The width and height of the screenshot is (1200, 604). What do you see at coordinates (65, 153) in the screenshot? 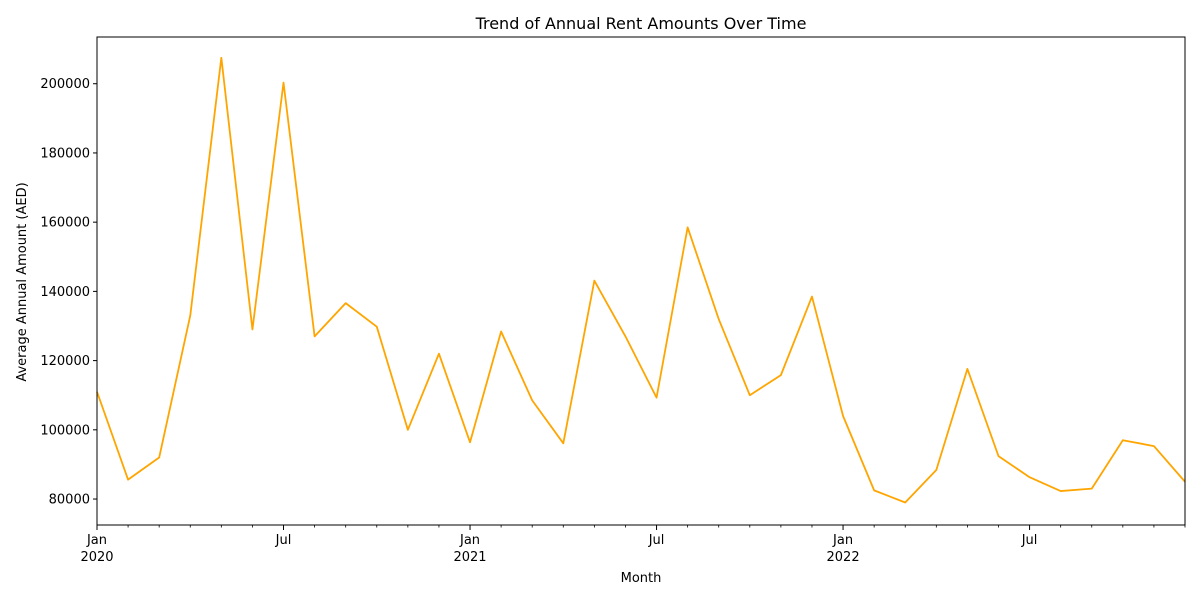
I see `y-tick-label: 180000` at bounding box center [65, 153].